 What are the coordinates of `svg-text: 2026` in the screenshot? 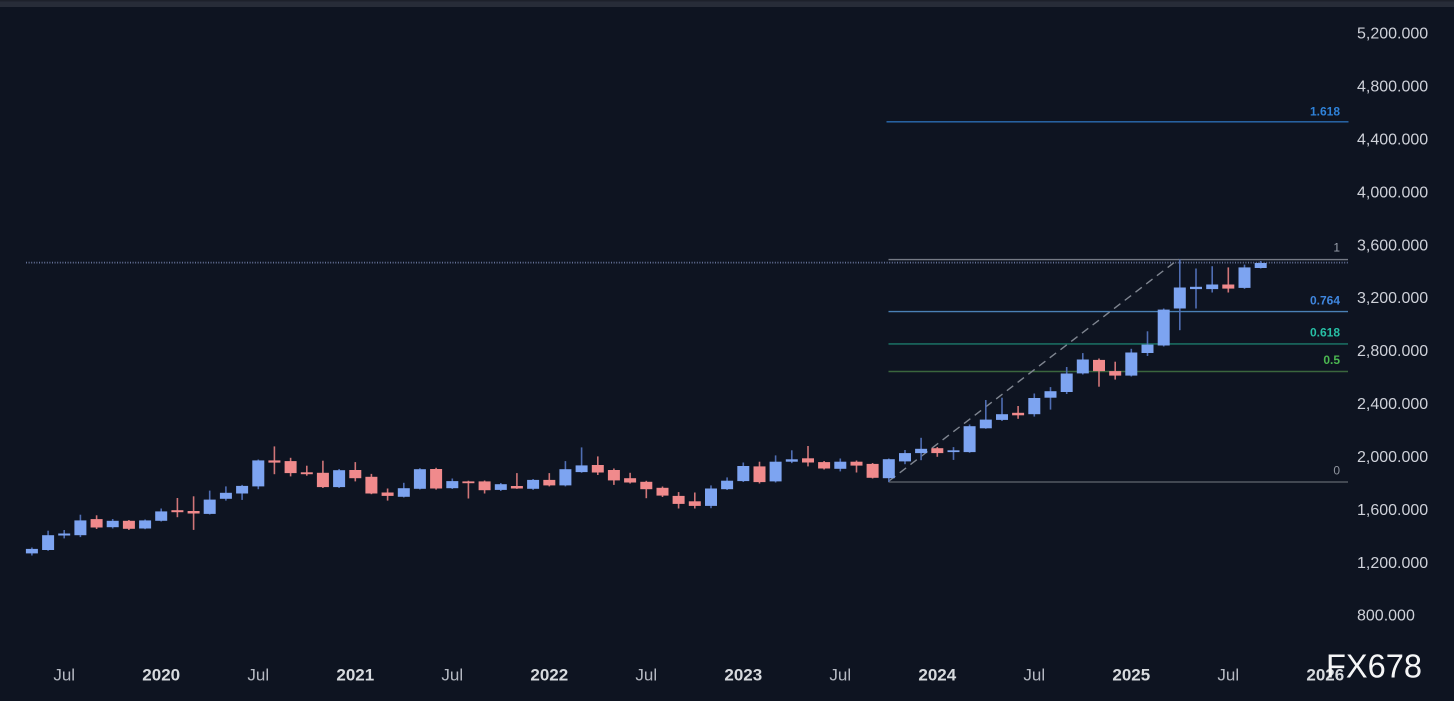 It's located at (1325, 675).